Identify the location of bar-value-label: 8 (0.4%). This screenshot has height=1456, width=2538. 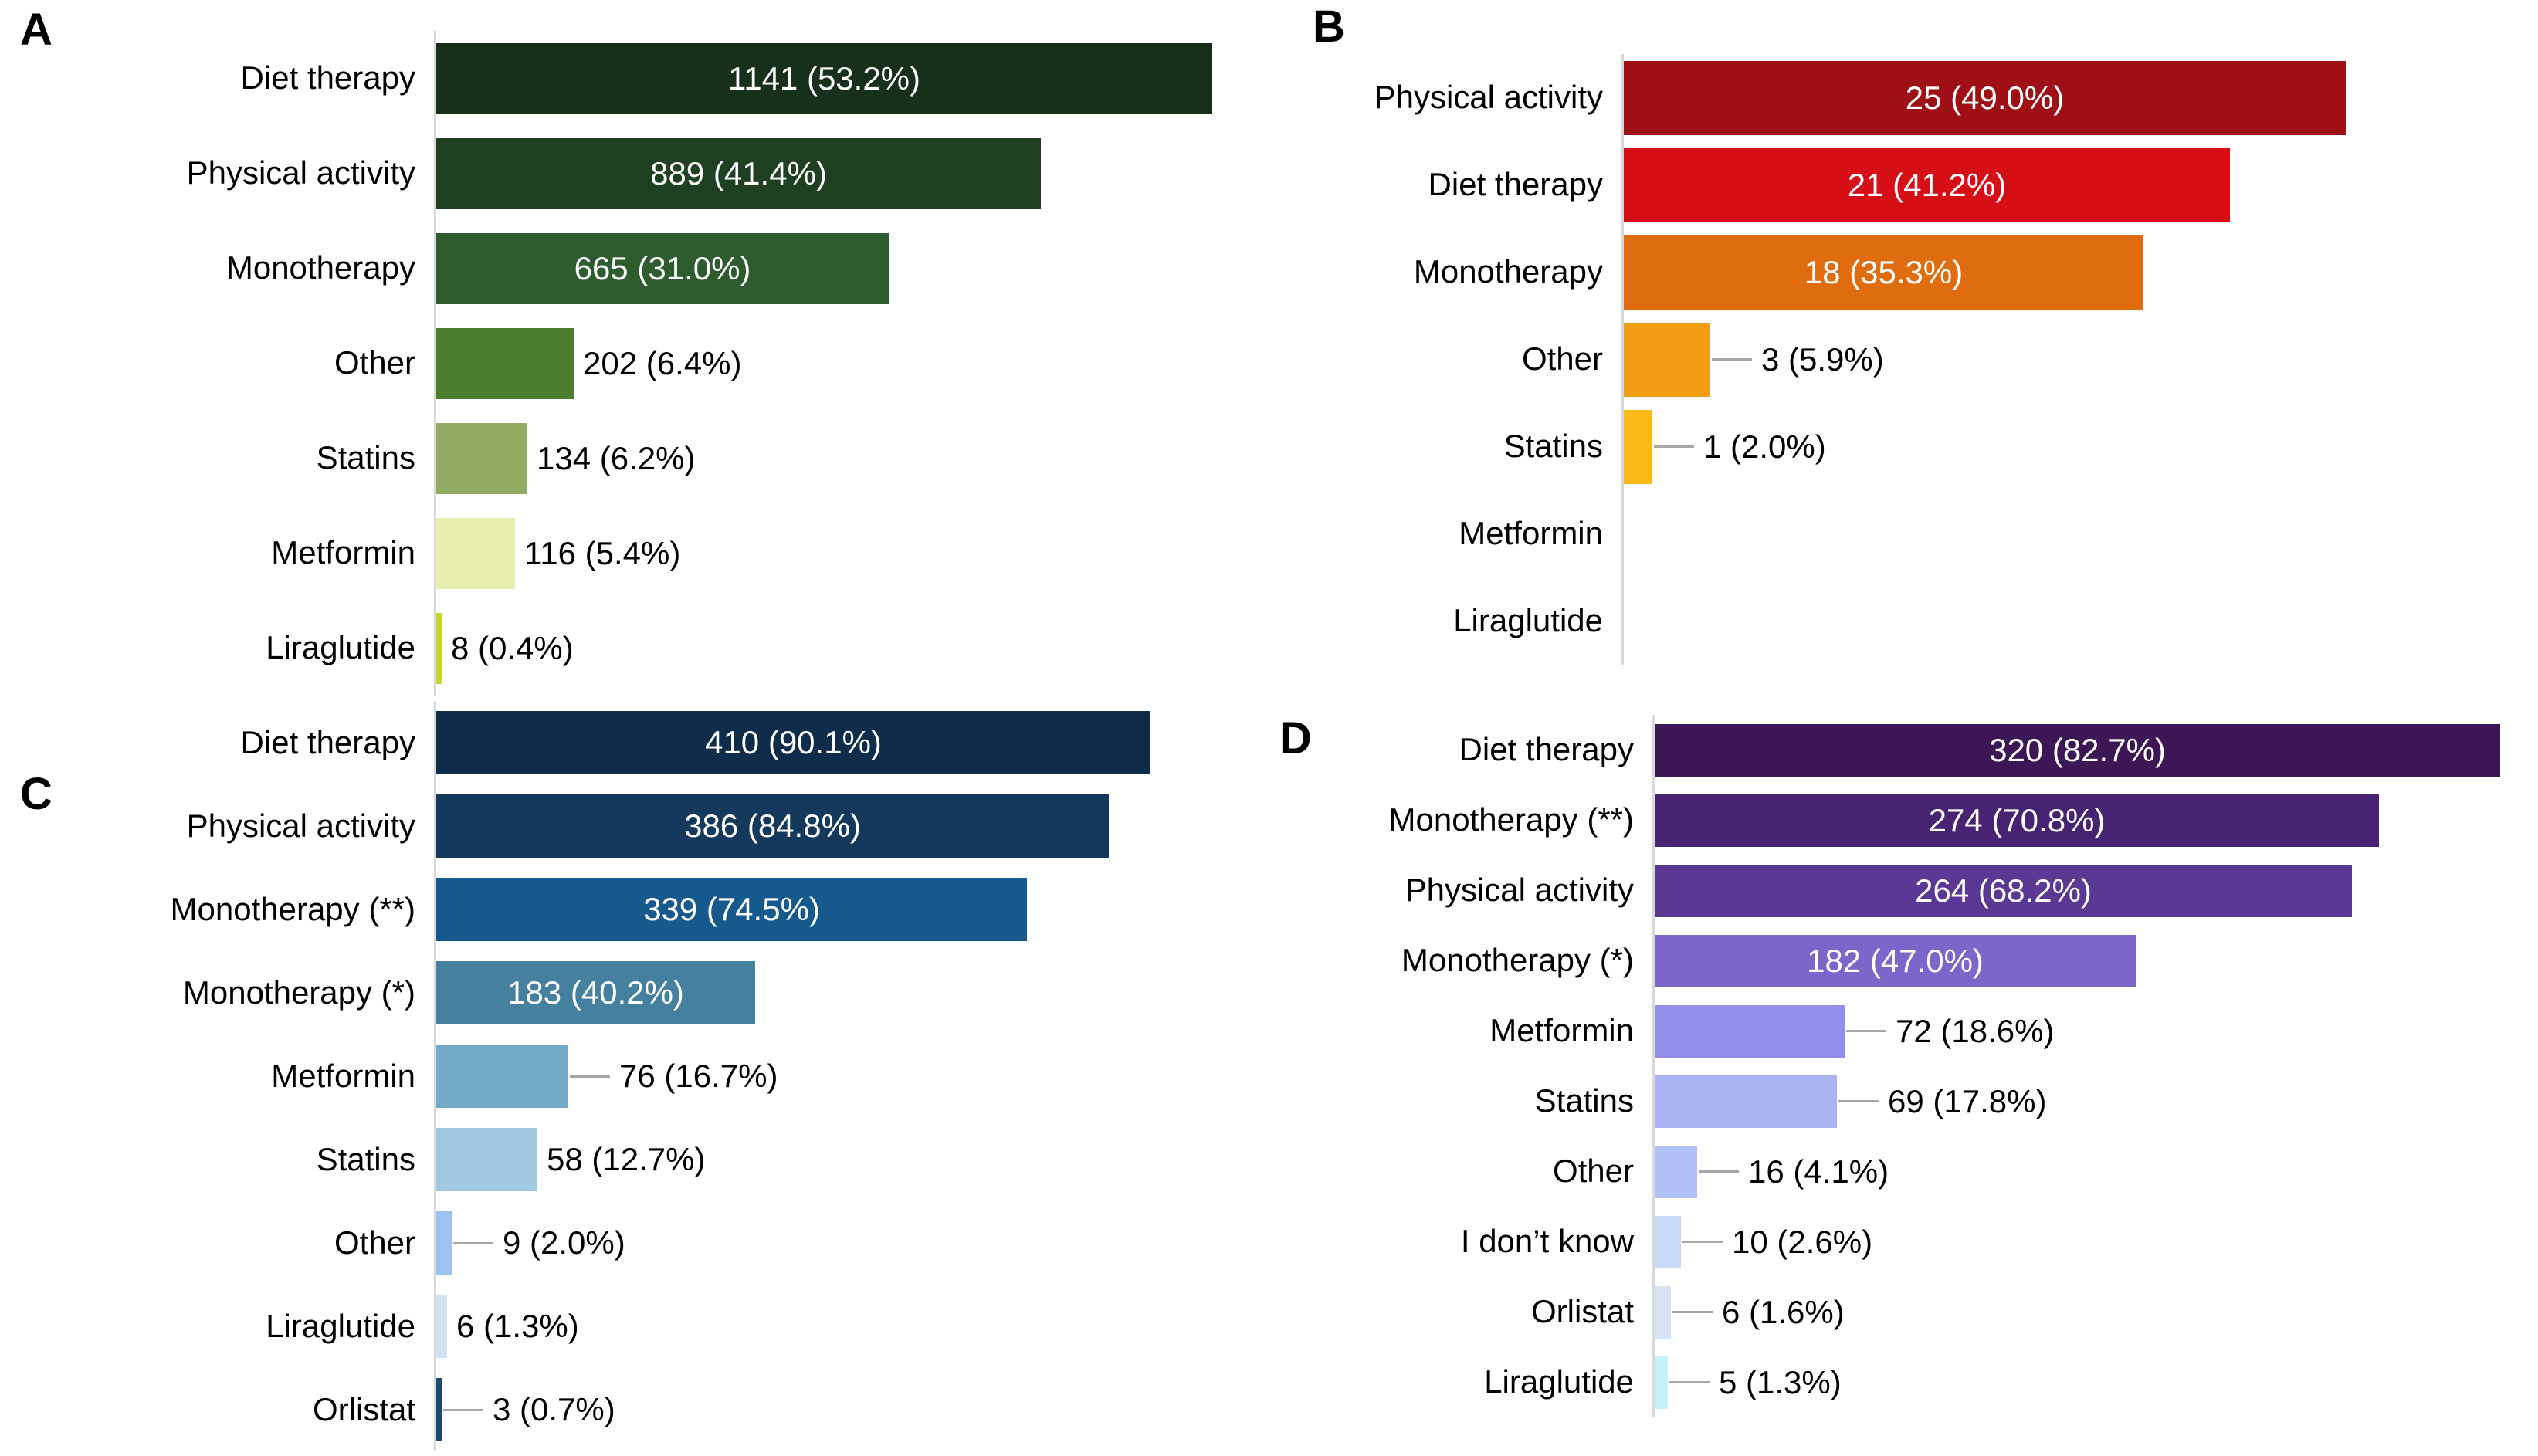
(512, 647).